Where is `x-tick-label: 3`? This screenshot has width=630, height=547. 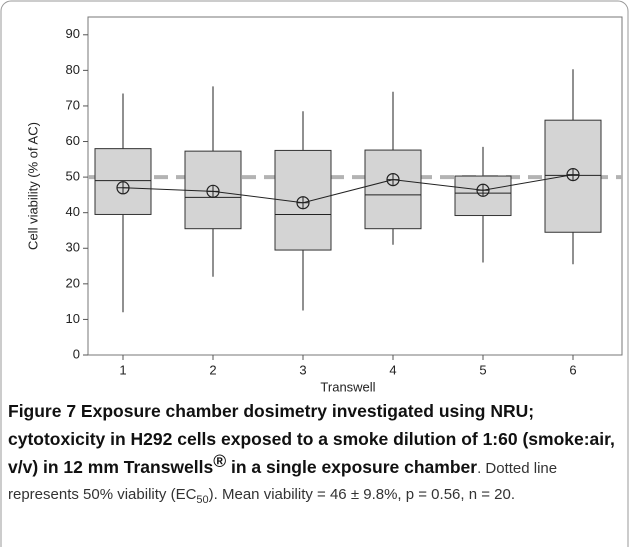
x-tick-label: 3 is located at coordinates (302, 369).